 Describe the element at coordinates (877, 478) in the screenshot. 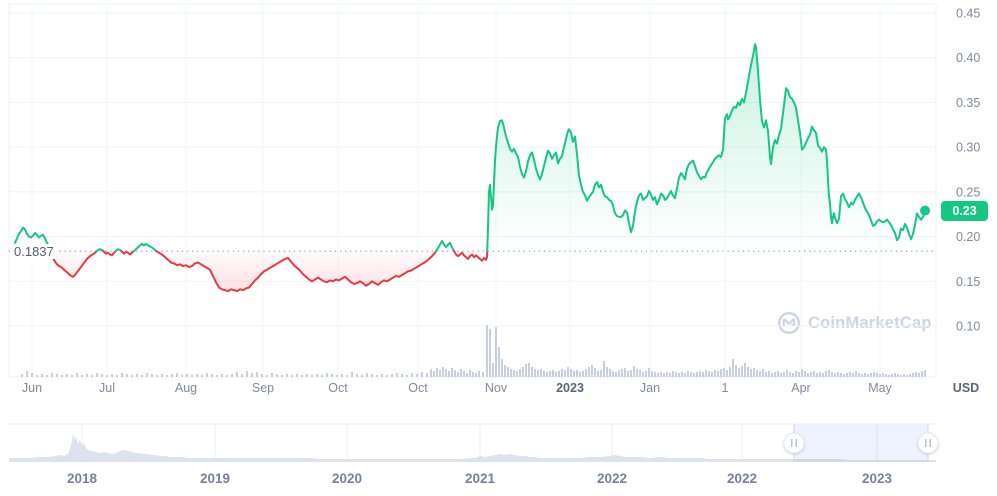

I see `timeline-year-label: 2023` at that location.